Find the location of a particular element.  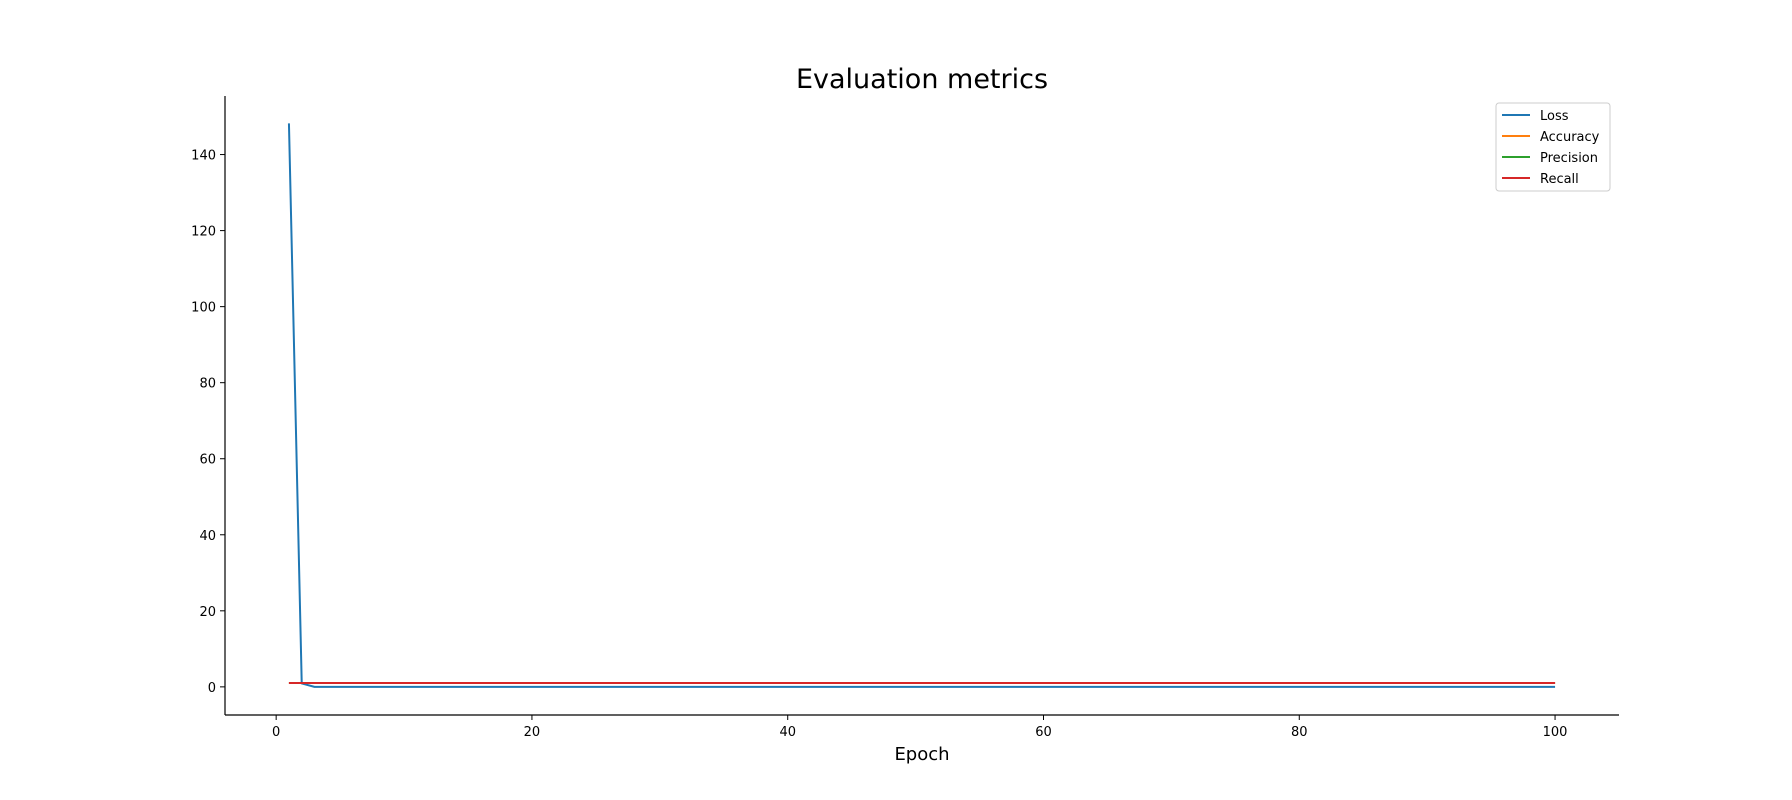

x-tick-label: 0 is located at coordinates (276, 732).